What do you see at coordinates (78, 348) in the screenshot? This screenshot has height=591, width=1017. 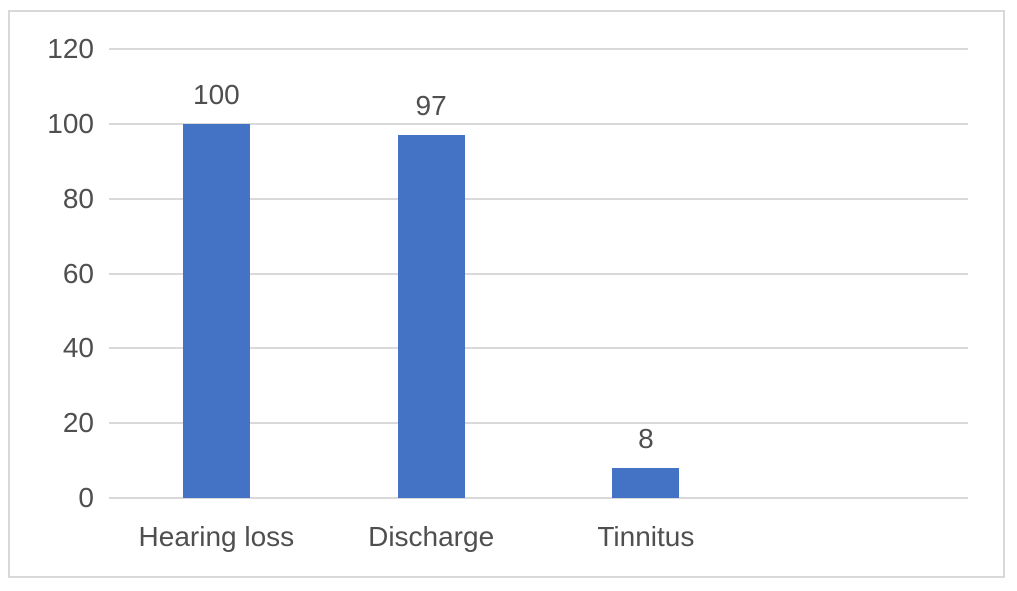 I see `y-tick-label: 40` at bounding box center [78, 348].